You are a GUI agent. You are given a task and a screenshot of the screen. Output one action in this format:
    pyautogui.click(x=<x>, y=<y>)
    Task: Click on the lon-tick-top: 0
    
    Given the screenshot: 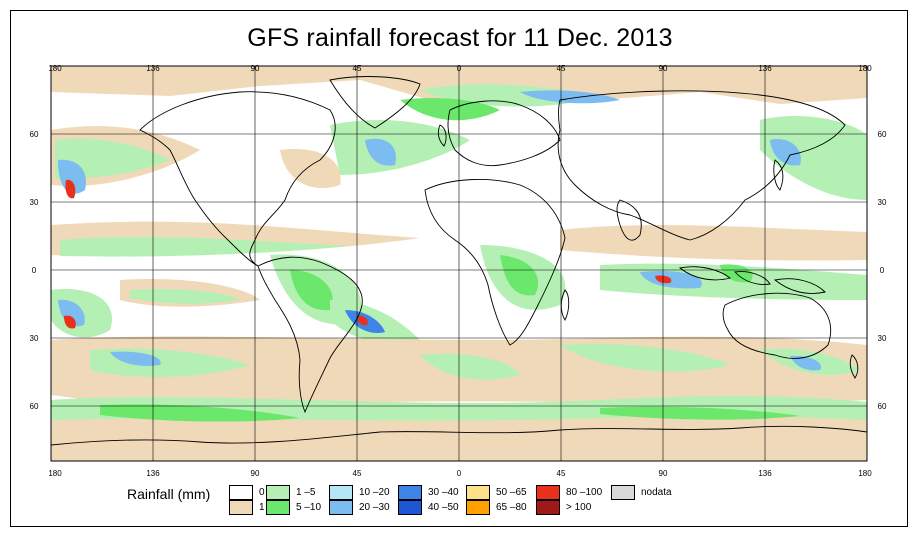 What is the action you would take?
    pyautogui.click(x=459, y=68)
    